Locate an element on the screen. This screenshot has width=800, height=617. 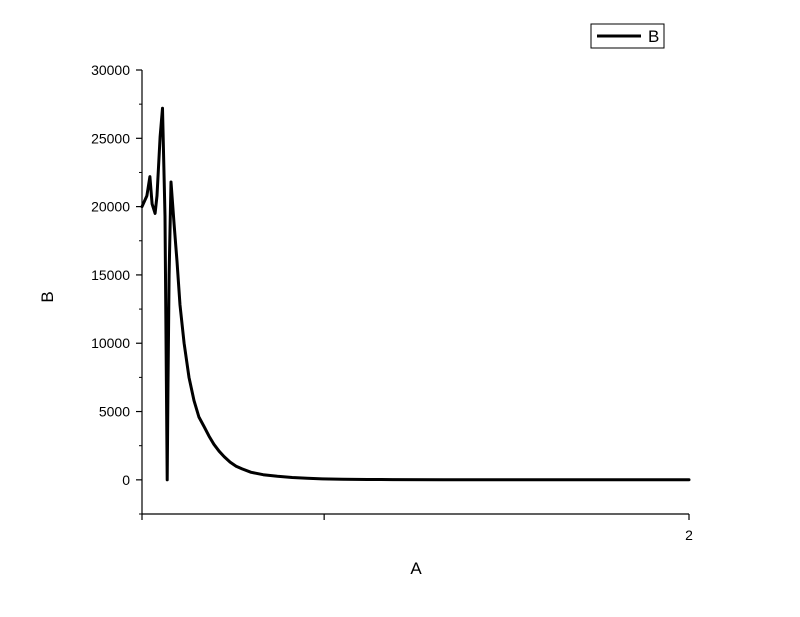
y-tick-label-15000: 15000 is located at coordinates (110, 275).